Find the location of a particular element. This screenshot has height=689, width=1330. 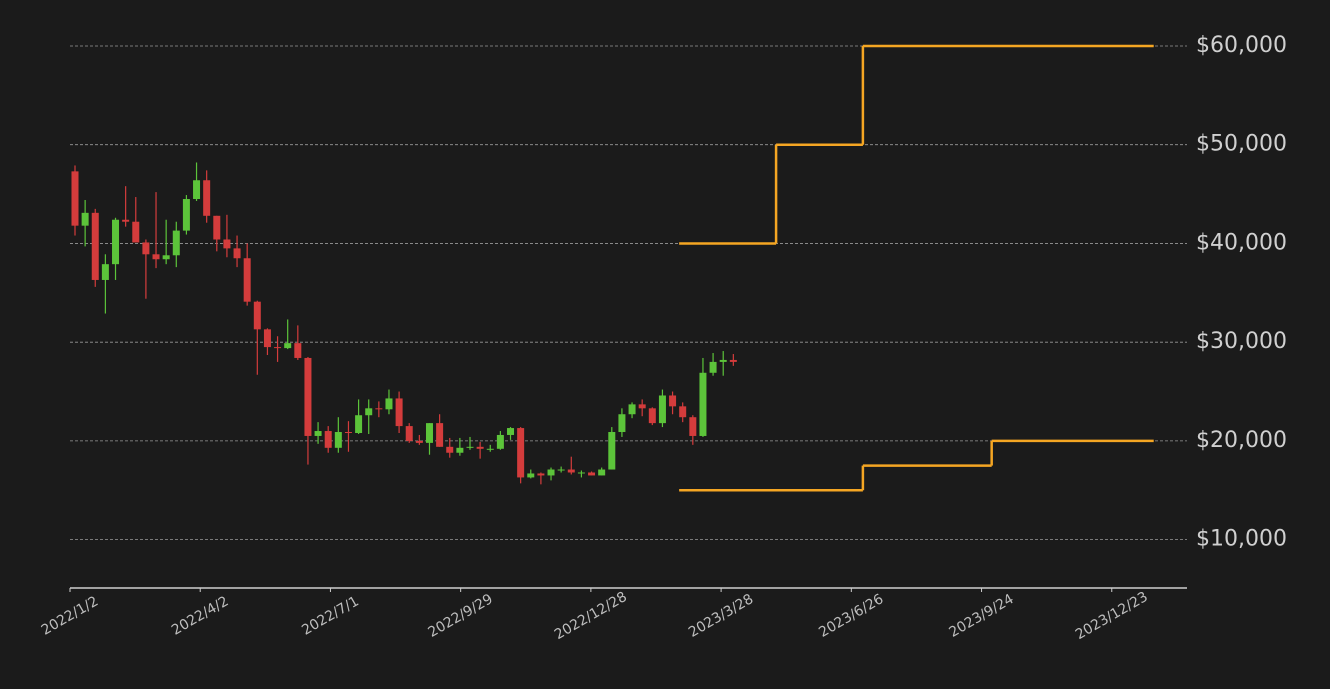

x-tick-label: 2022/4/2 is located at coordinates (200, 615).